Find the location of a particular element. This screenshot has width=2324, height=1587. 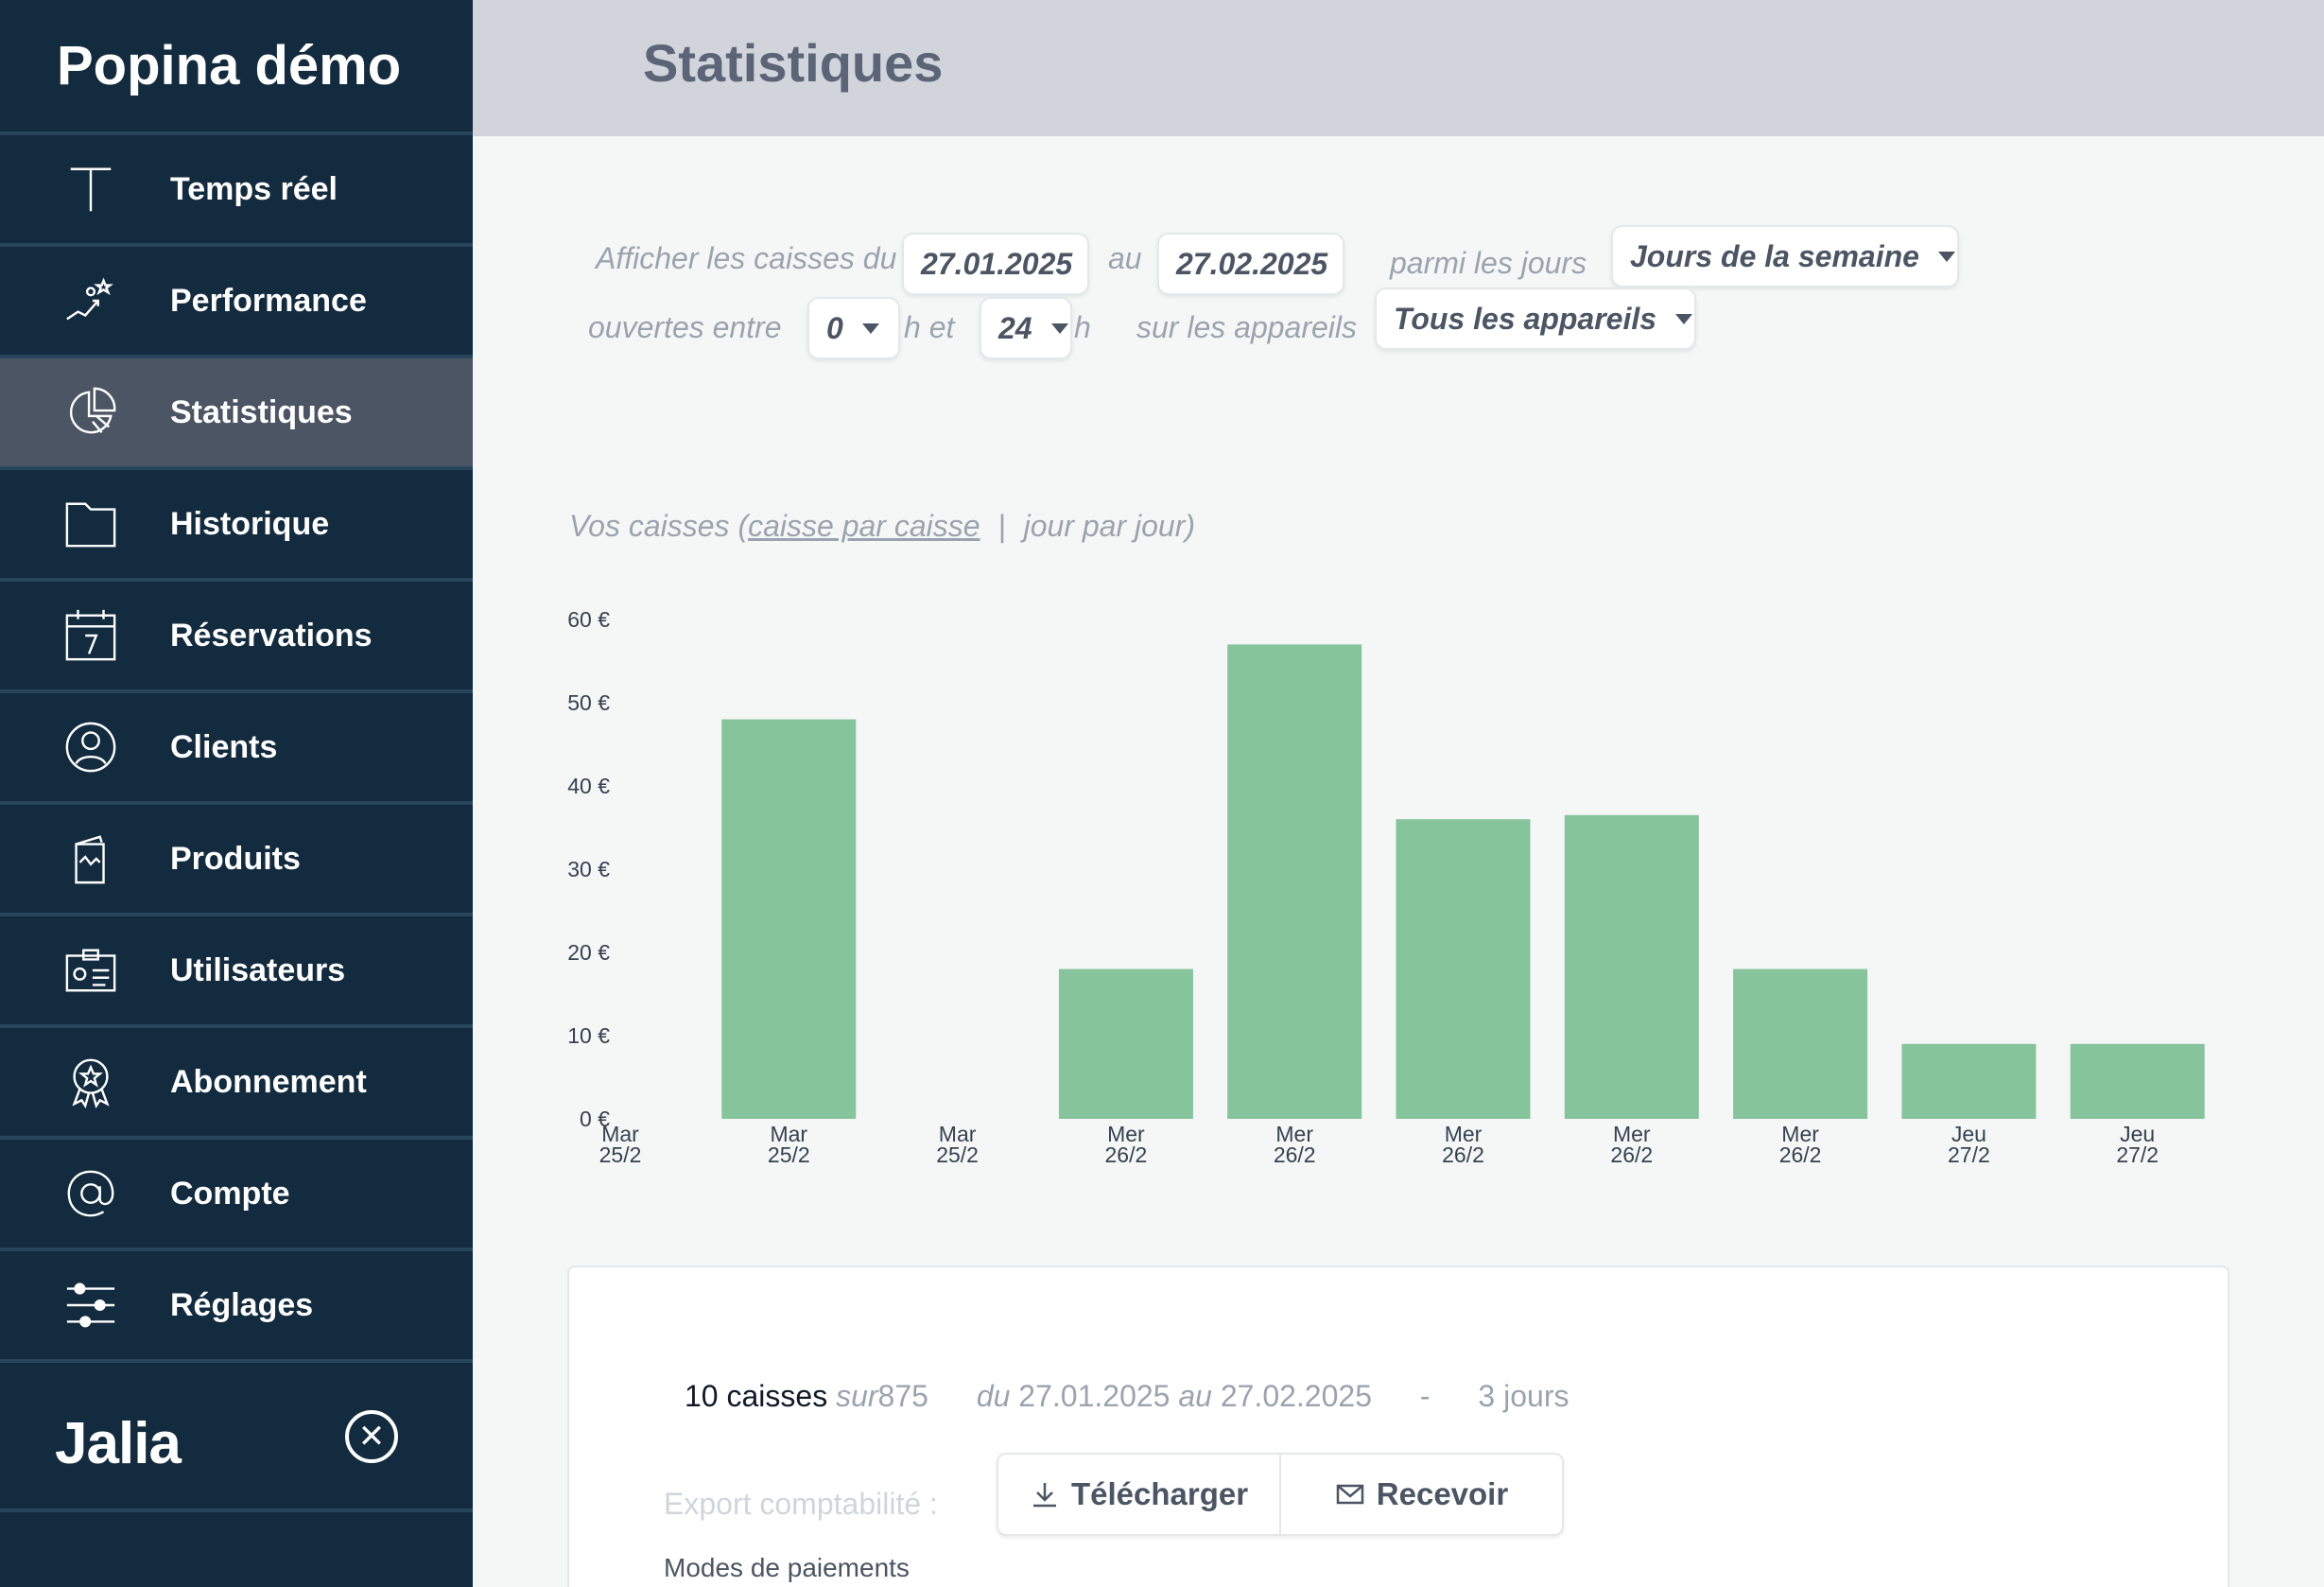

mail-icon is located at coordinates (1350, 1494).